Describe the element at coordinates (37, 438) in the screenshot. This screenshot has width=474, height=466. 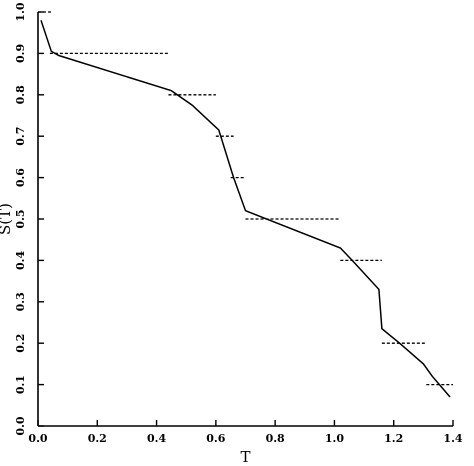
I see `x-tick-label: 0.0` at that location.